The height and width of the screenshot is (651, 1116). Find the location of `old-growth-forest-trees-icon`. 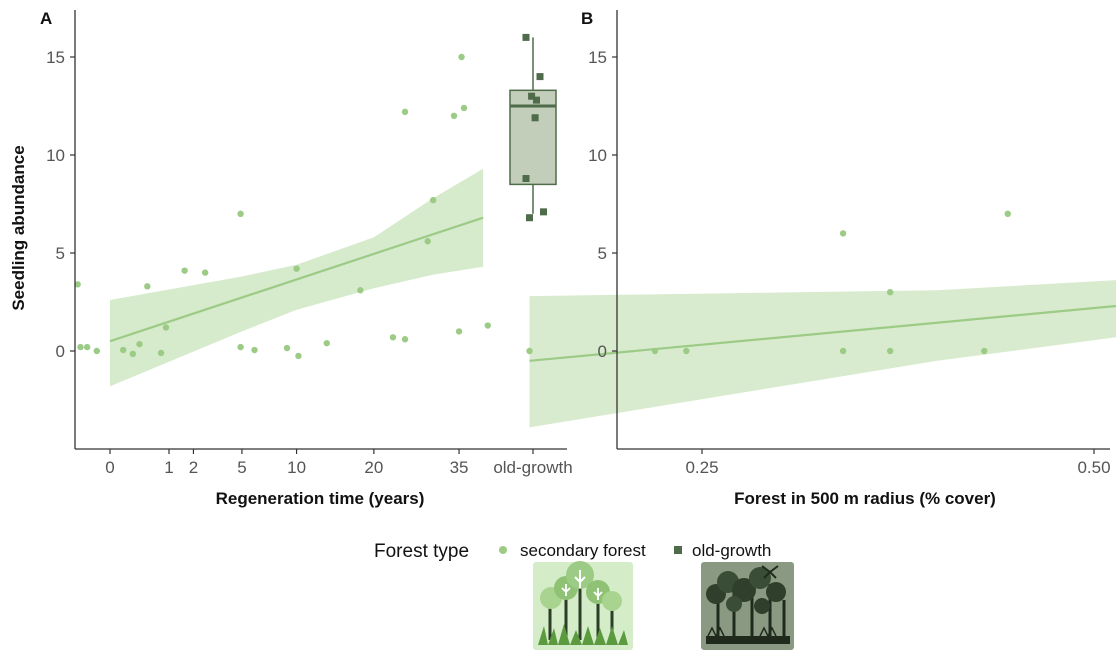

old-growth-forest-trees-icon is located at coordinates (747, 606).